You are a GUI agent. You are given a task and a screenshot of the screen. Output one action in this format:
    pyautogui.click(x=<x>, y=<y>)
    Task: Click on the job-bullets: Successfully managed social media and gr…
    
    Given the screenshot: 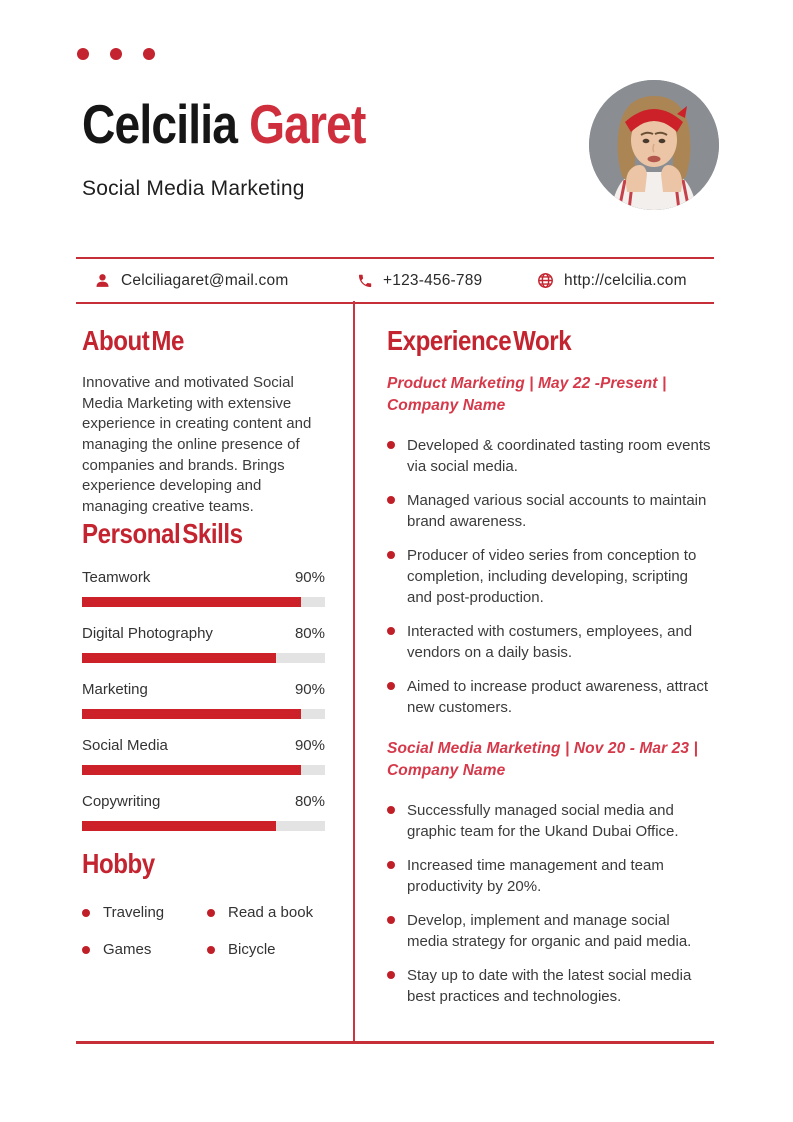 What is the action you would take?
    pyautogui.click(x=549, y=903)
    